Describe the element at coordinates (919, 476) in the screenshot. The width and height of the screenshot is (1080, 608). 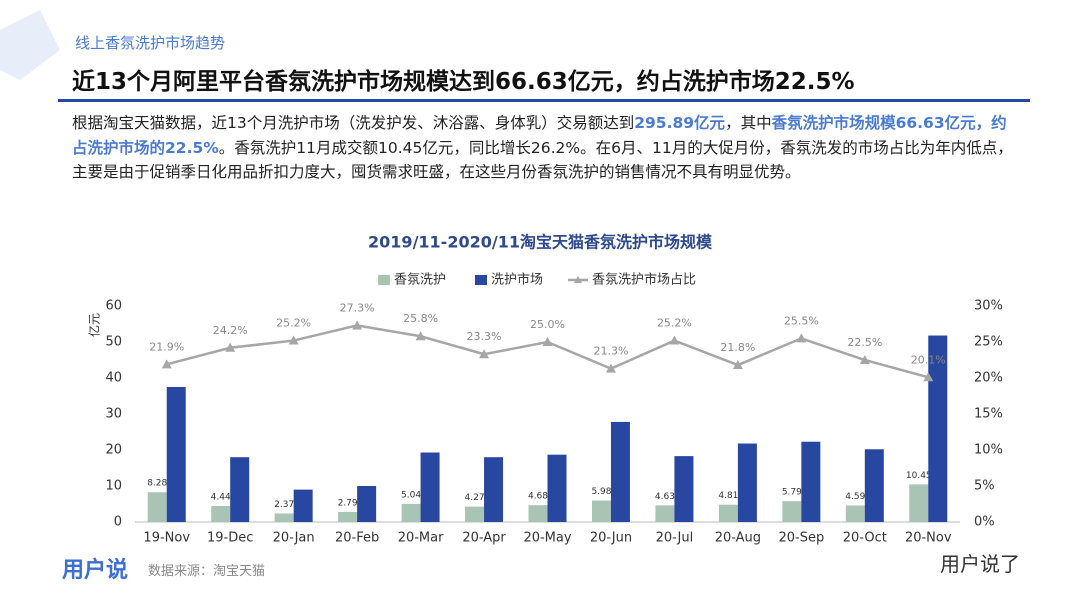
I see `data-label: 10.45` at that location.